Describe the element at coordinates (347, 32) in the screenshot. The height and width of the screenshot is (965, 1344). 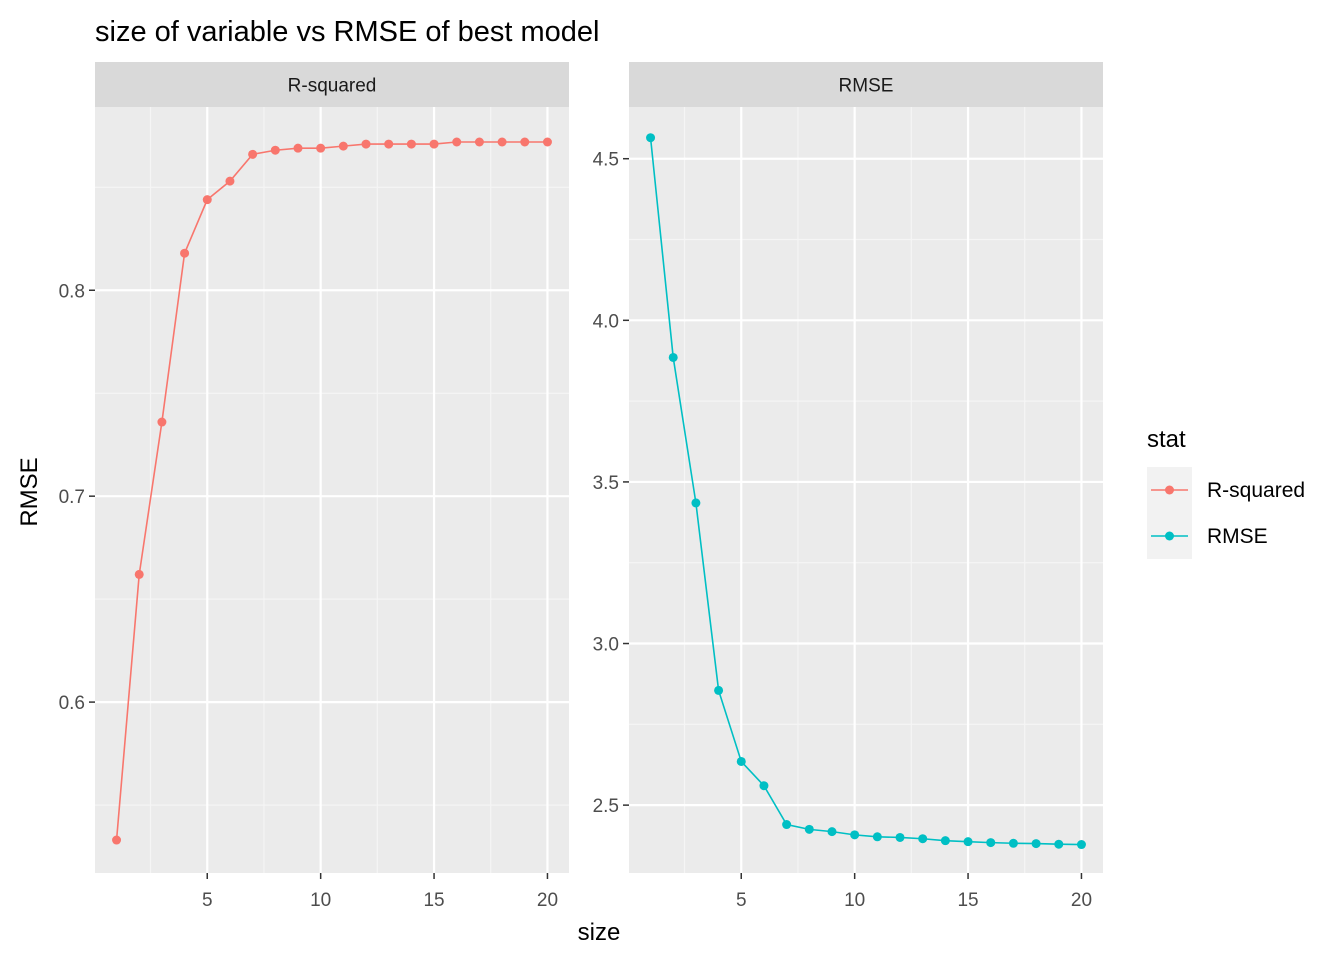
I see `chart-title: size of variable vs RMSE of best model` at that location.